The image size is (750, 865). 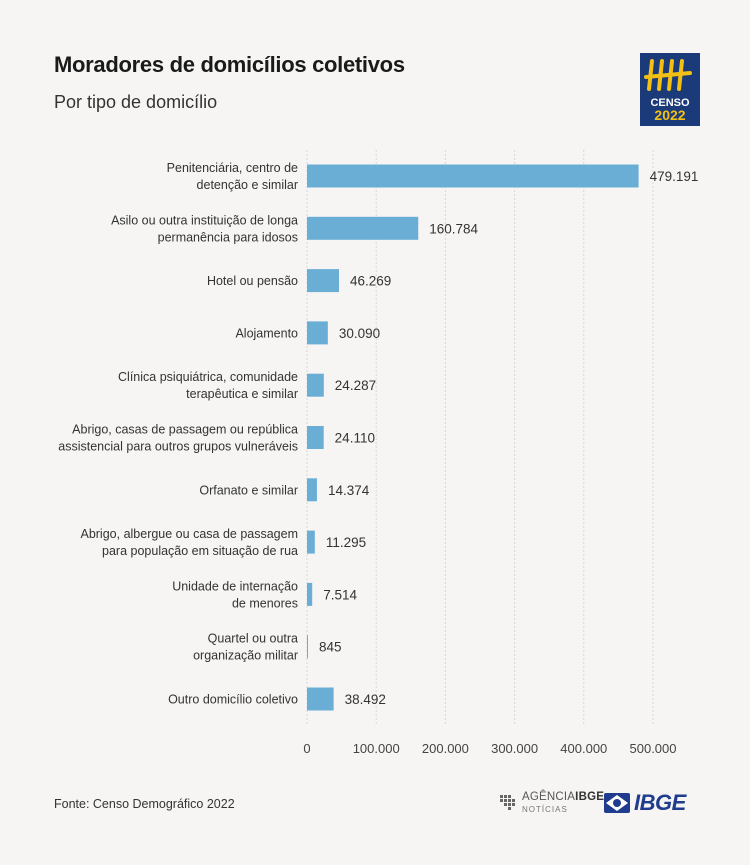 I want to click on ibge-logo: IBGE, so click(x=644, y=803).